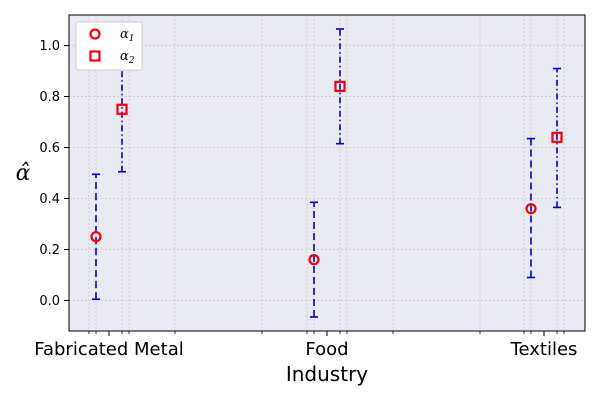 The width and height of the screenshot is (600, 400). Describe the element at coordinates (95, 34) in the screenshot. I see `legend-marker-circle` at that location.